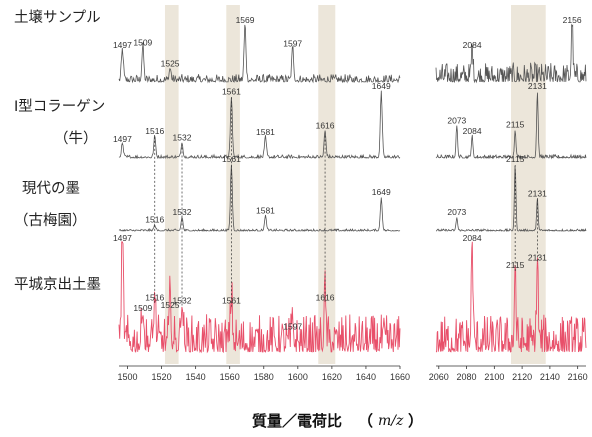 This screenshot has width=592, height=437. I want to click on peak-label: 2156, so click(572, 20).